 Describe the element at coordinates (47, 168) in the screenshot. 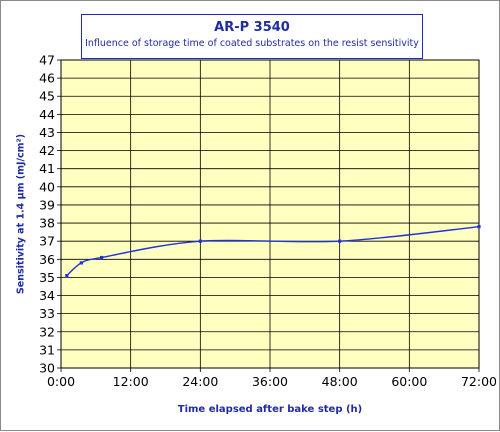

I see `y-tick-label: 41` at that location.